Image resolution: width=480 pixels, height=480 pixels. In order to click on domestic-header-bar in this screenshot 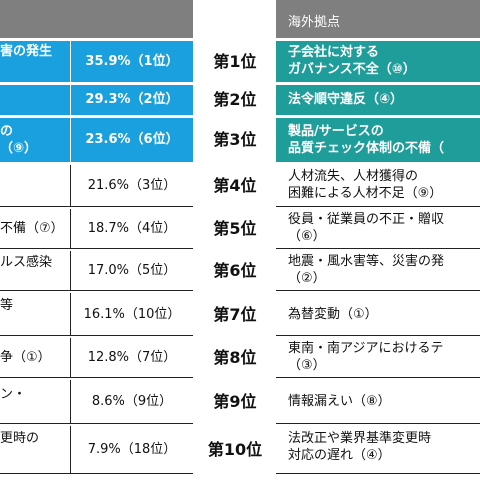, I will do `click(96, 19)`.